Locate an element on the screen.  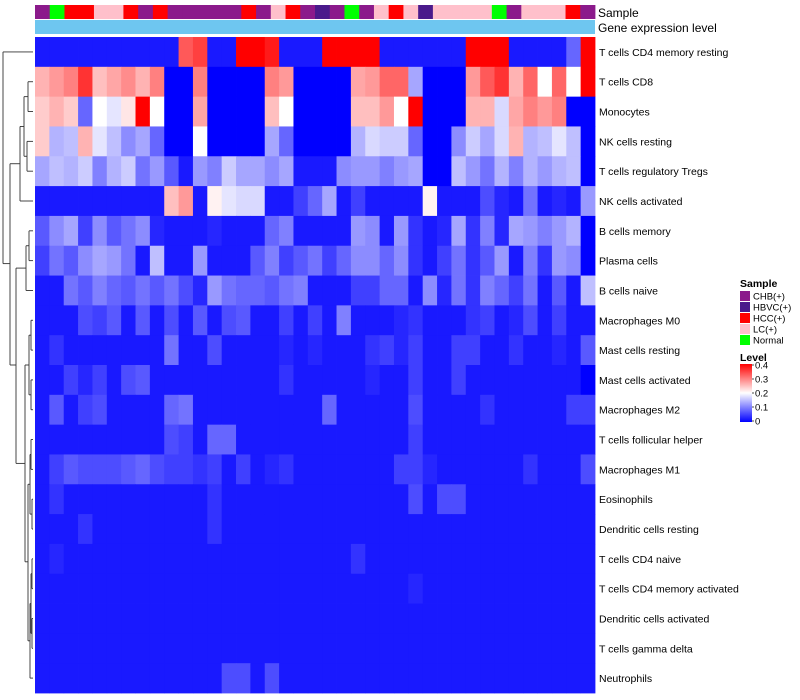
row-dendrogram is located at coordinates (17, 365).